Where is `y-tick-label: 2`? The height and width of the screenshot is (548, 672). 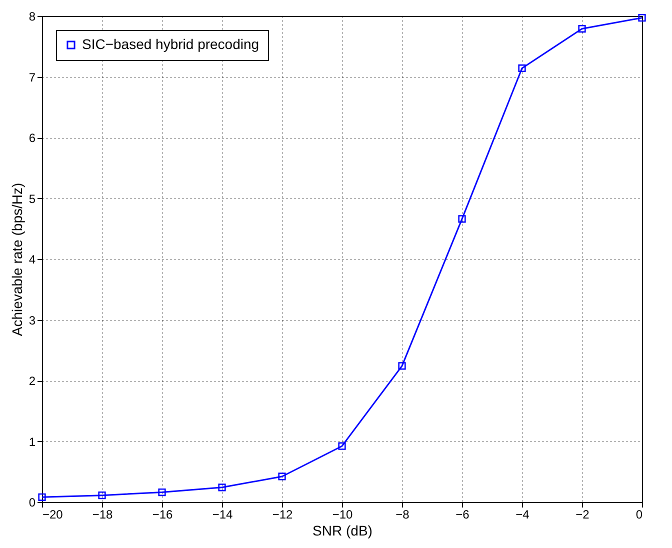 y-tick-label: 2 is located at coordinates (32, 381).